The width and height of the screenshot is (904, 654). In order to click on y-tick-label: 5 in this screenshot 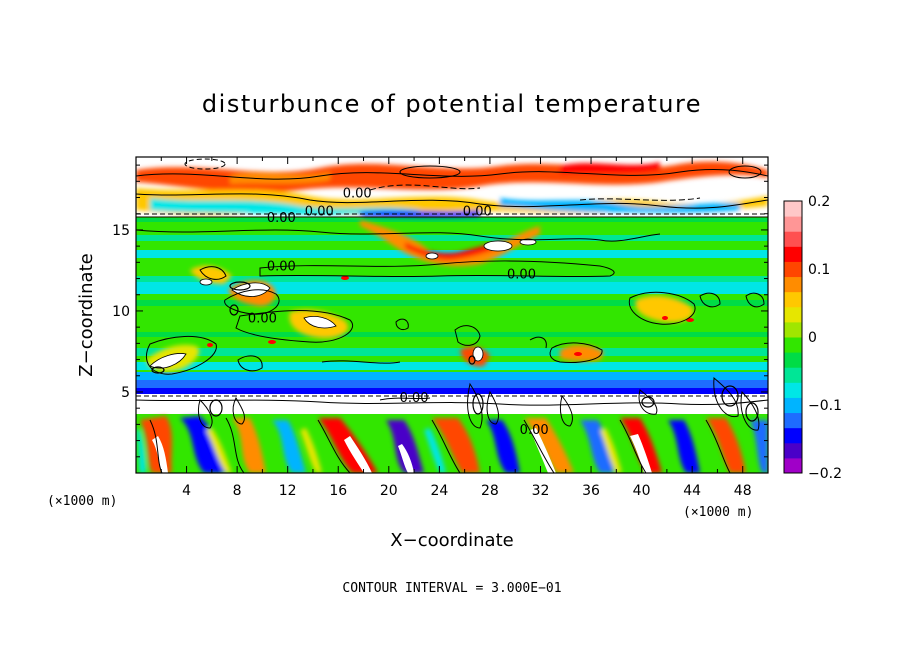, I will do `click(125, 393)`.